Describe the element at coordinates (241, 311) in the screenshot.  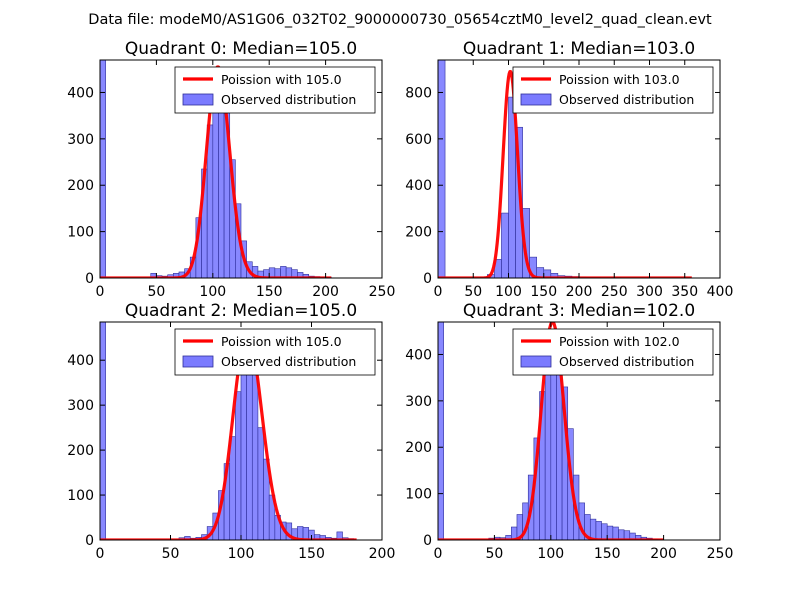
I see `quadrant-title: Quadrant 2: Median=105.0` at that location.